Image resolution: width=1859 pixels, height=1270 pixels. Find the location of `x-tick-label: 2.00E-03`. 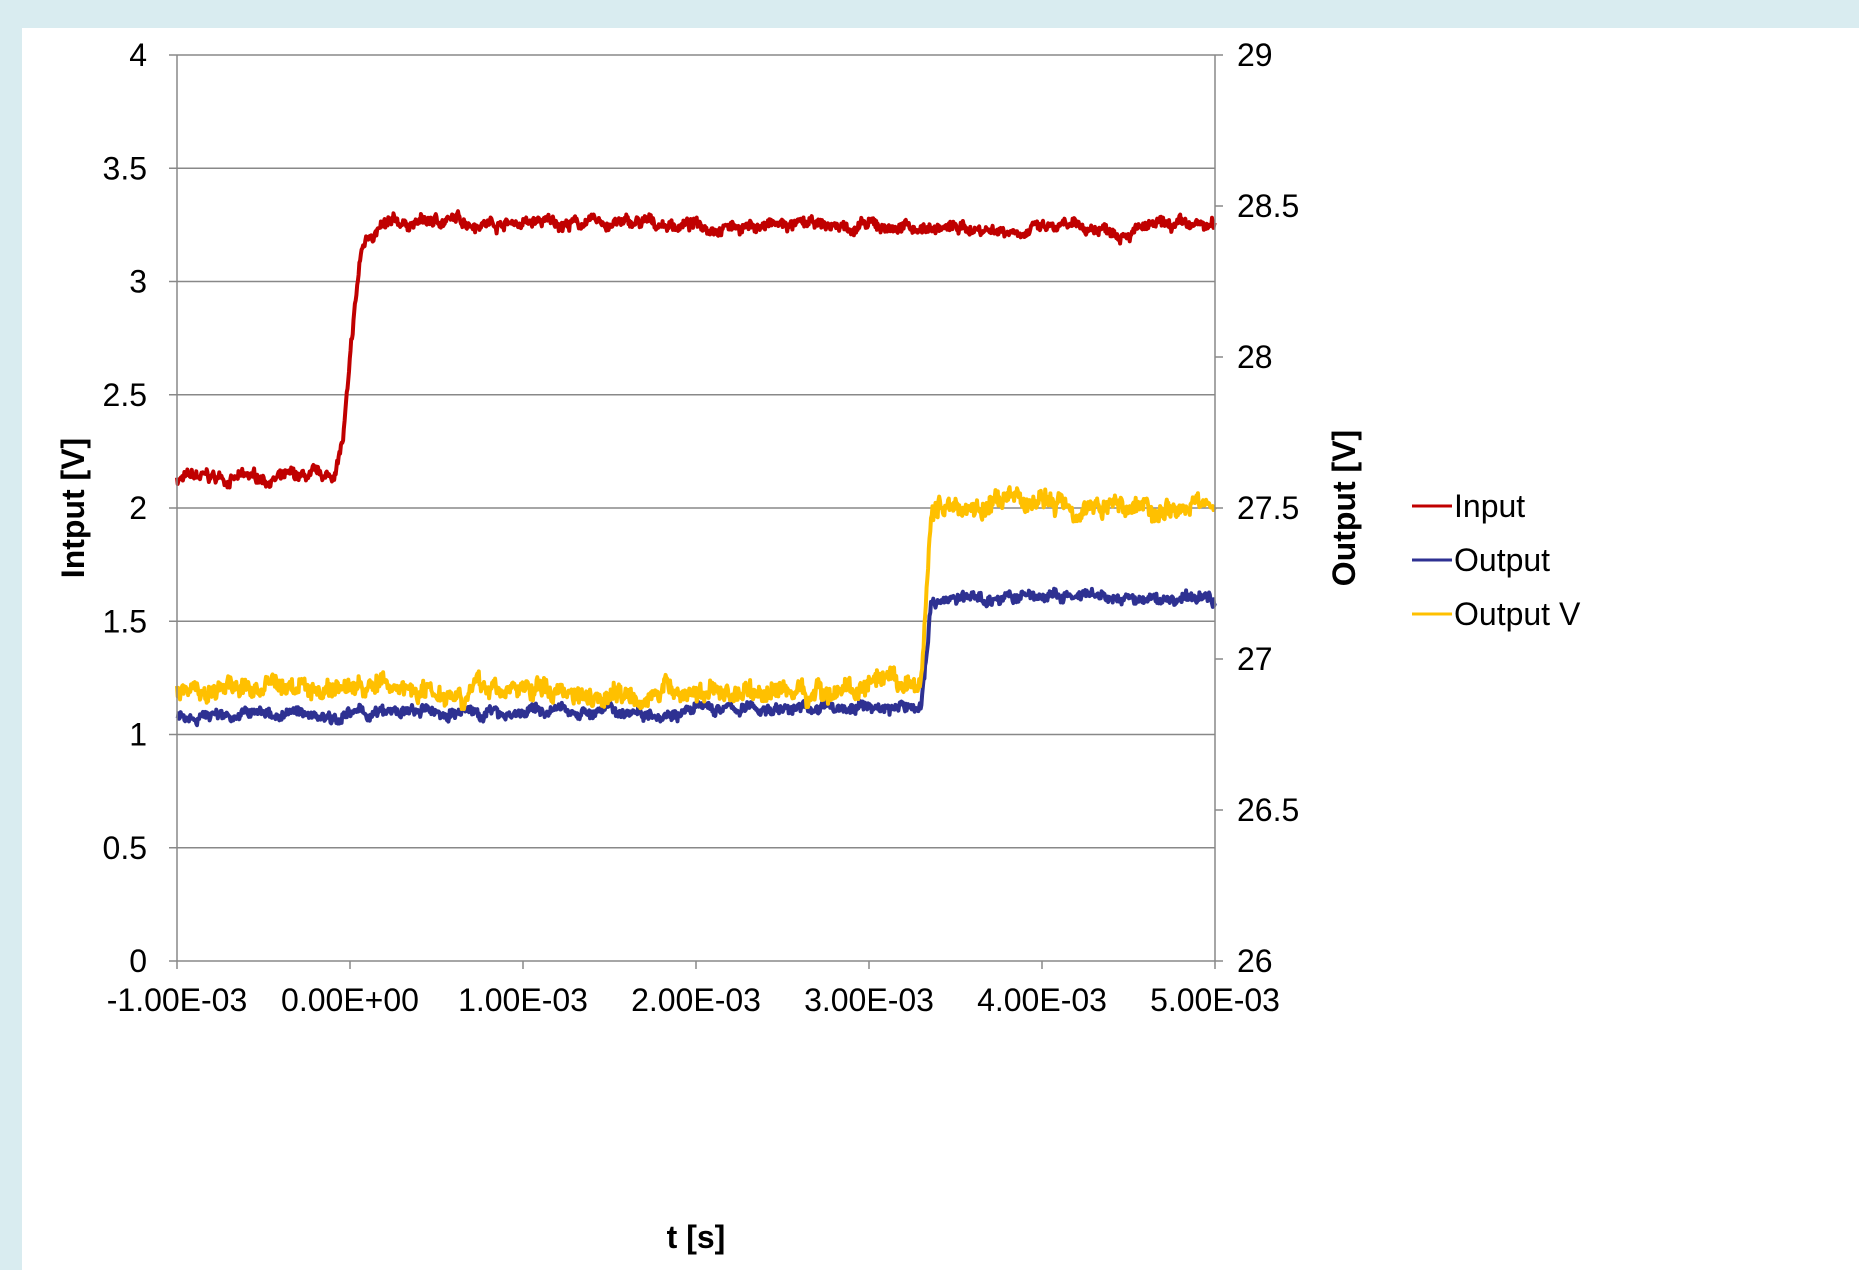

x-tick-label: 2.00E-03 is located at coordinates (696, 1000).